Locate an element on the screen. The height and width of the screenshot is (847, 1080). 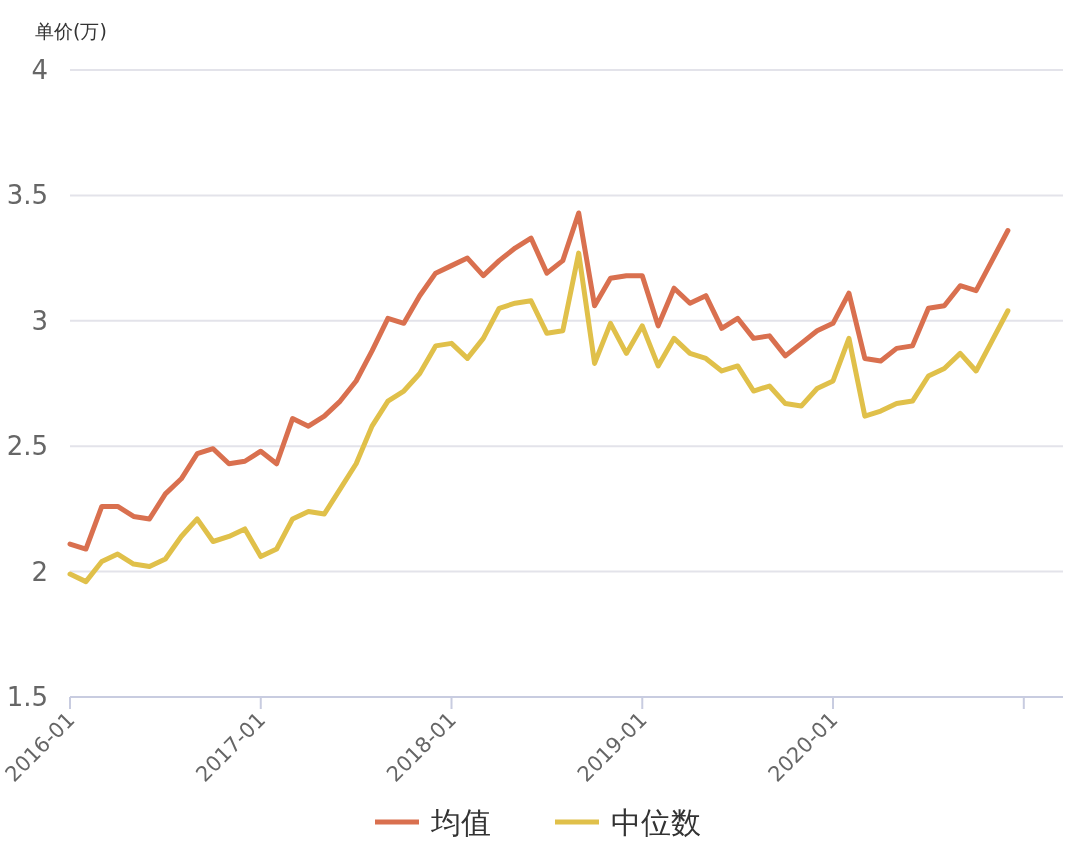
y-axis-title: 单价(万) is located at coordinates (71, 31).